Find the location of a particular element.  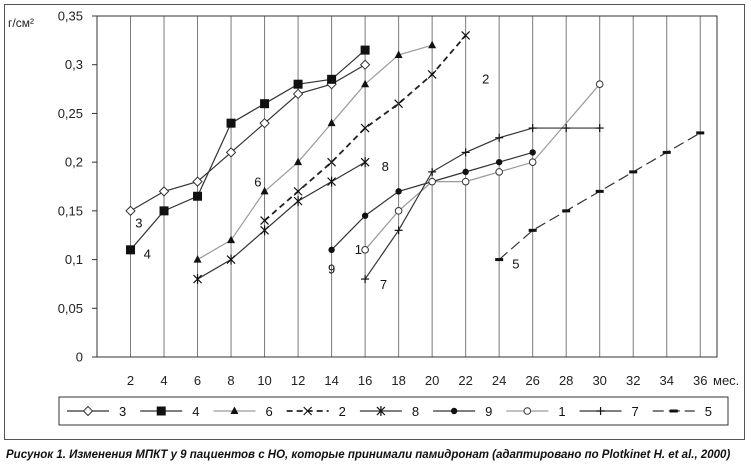

legend-item-2: 2 is located at coordinates (316, 411).